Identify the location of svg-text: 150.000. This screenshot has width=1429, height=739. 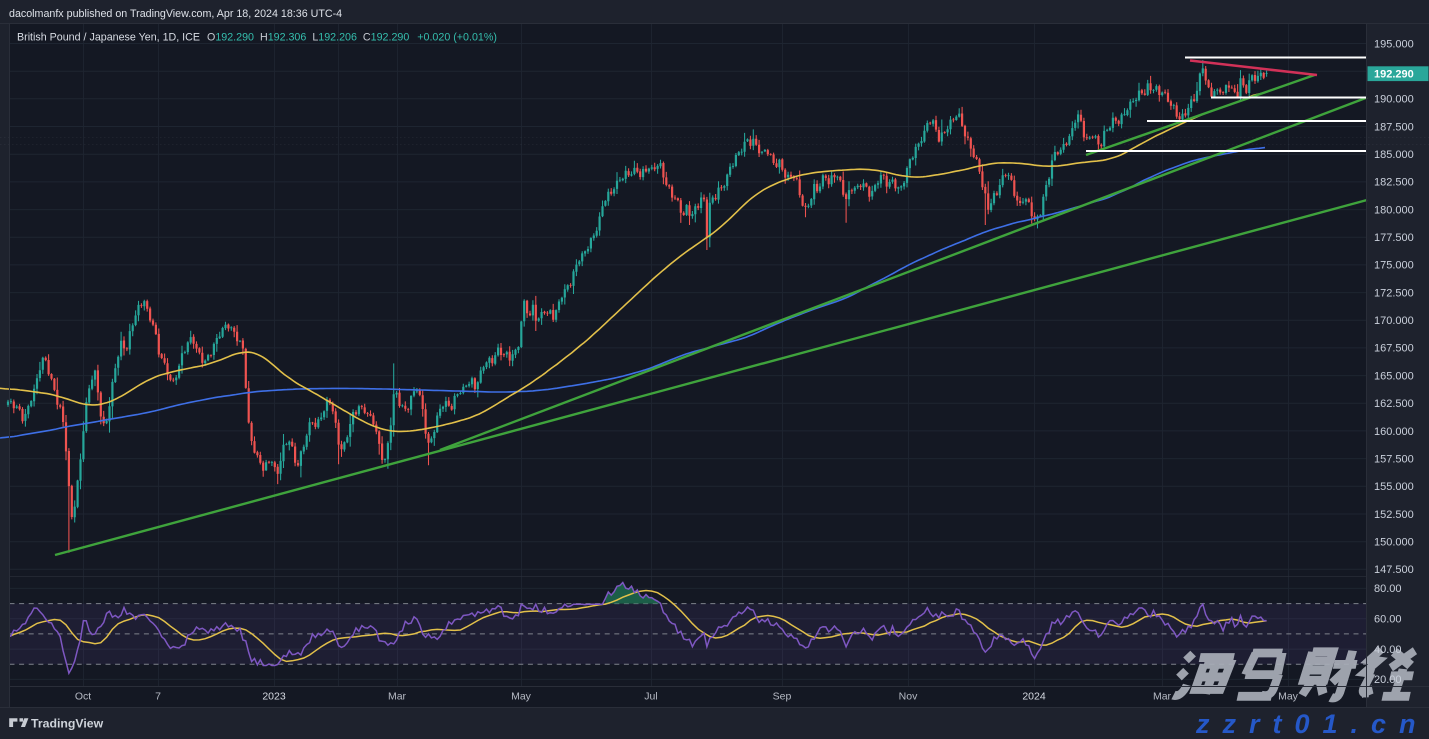
(1394, 543).